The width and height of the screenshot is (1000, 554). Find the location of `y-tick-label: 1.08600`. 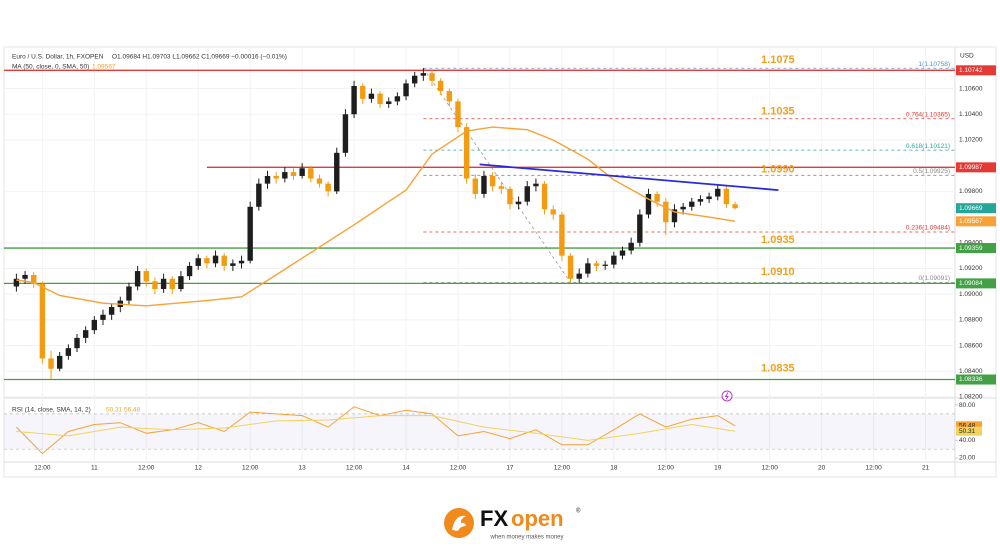

y-tick-label: 1.08600 is located at coordinates (971, 345).